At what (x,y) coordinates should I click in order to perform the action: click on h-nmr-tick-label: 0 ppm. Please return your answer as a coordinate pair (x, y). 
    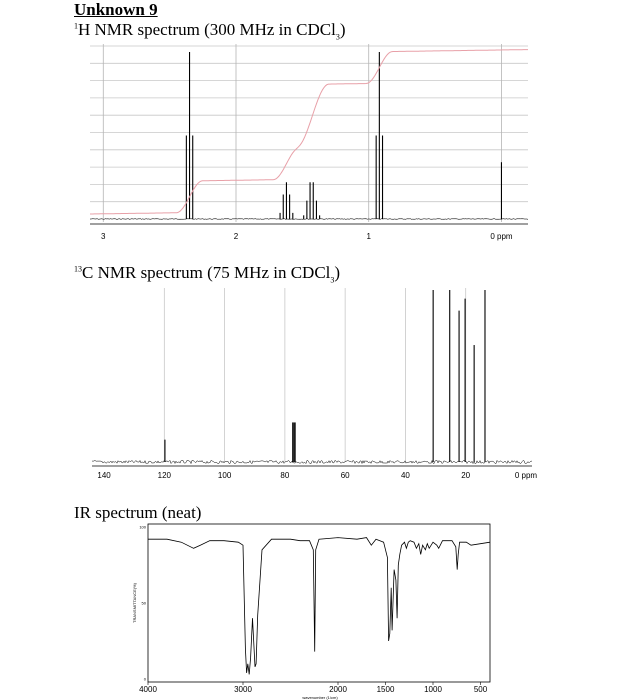
    Looking at the image, I should click on (501, 236).